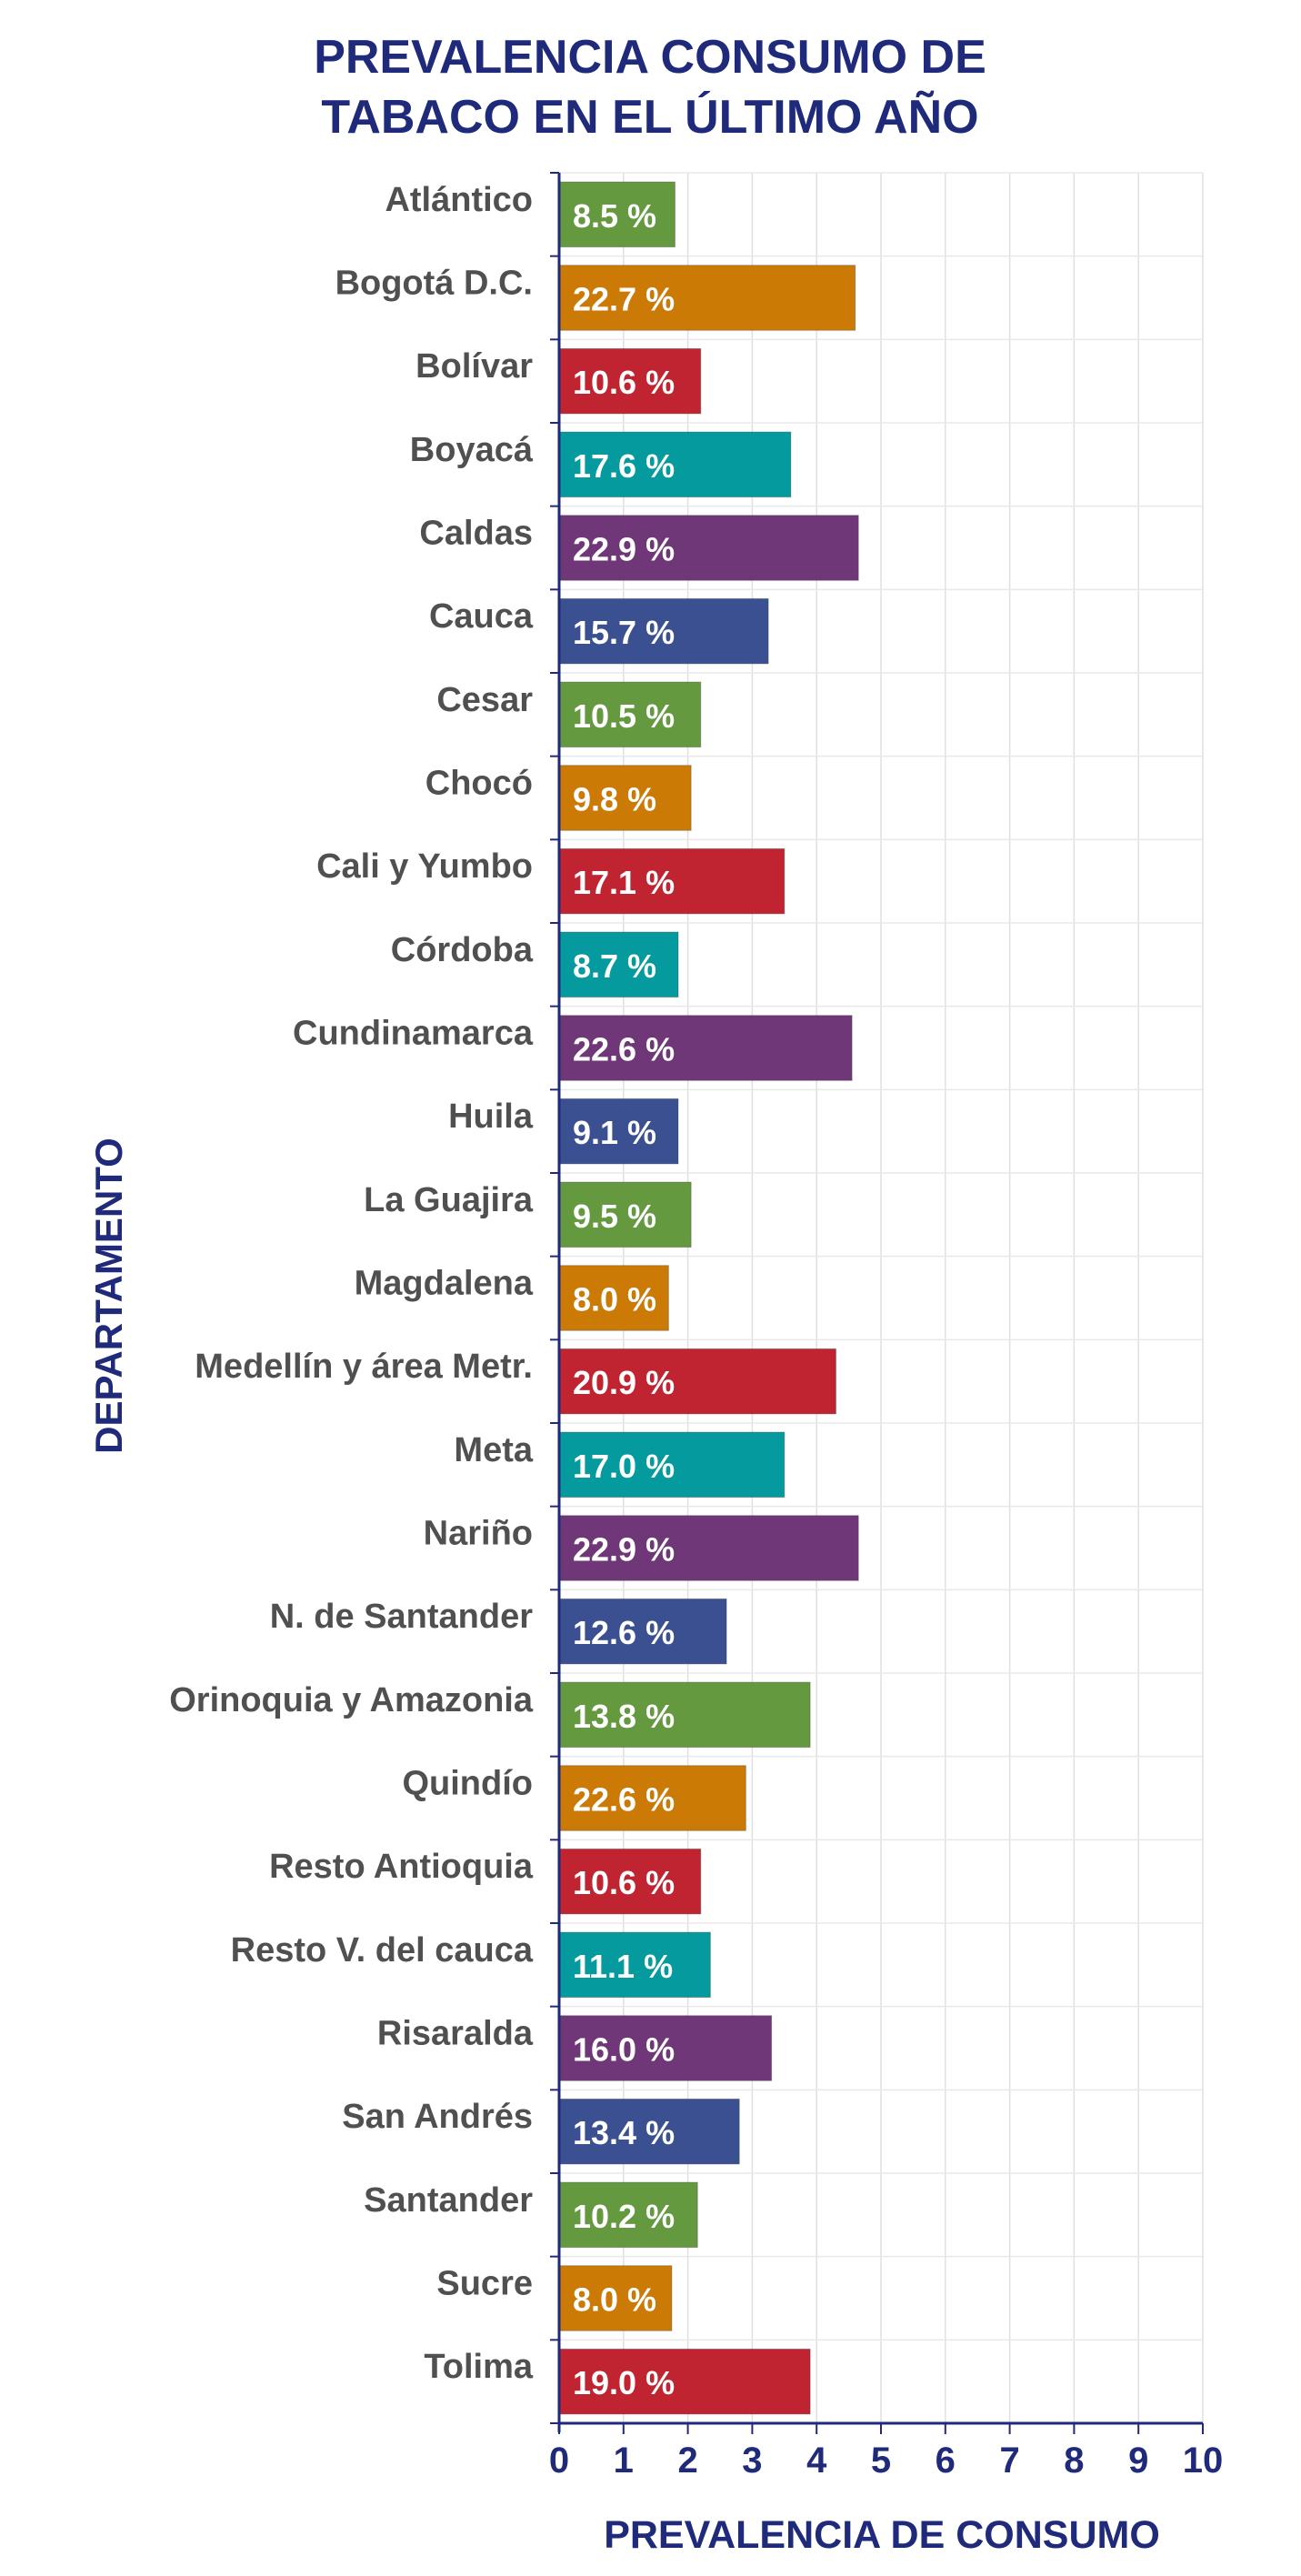 This screenshot has width=1301, height=2576. What do you see at coordinates (494, 1450) in the screenshot?
I see `category-label: Meta` at bounding box center [494, 1450].